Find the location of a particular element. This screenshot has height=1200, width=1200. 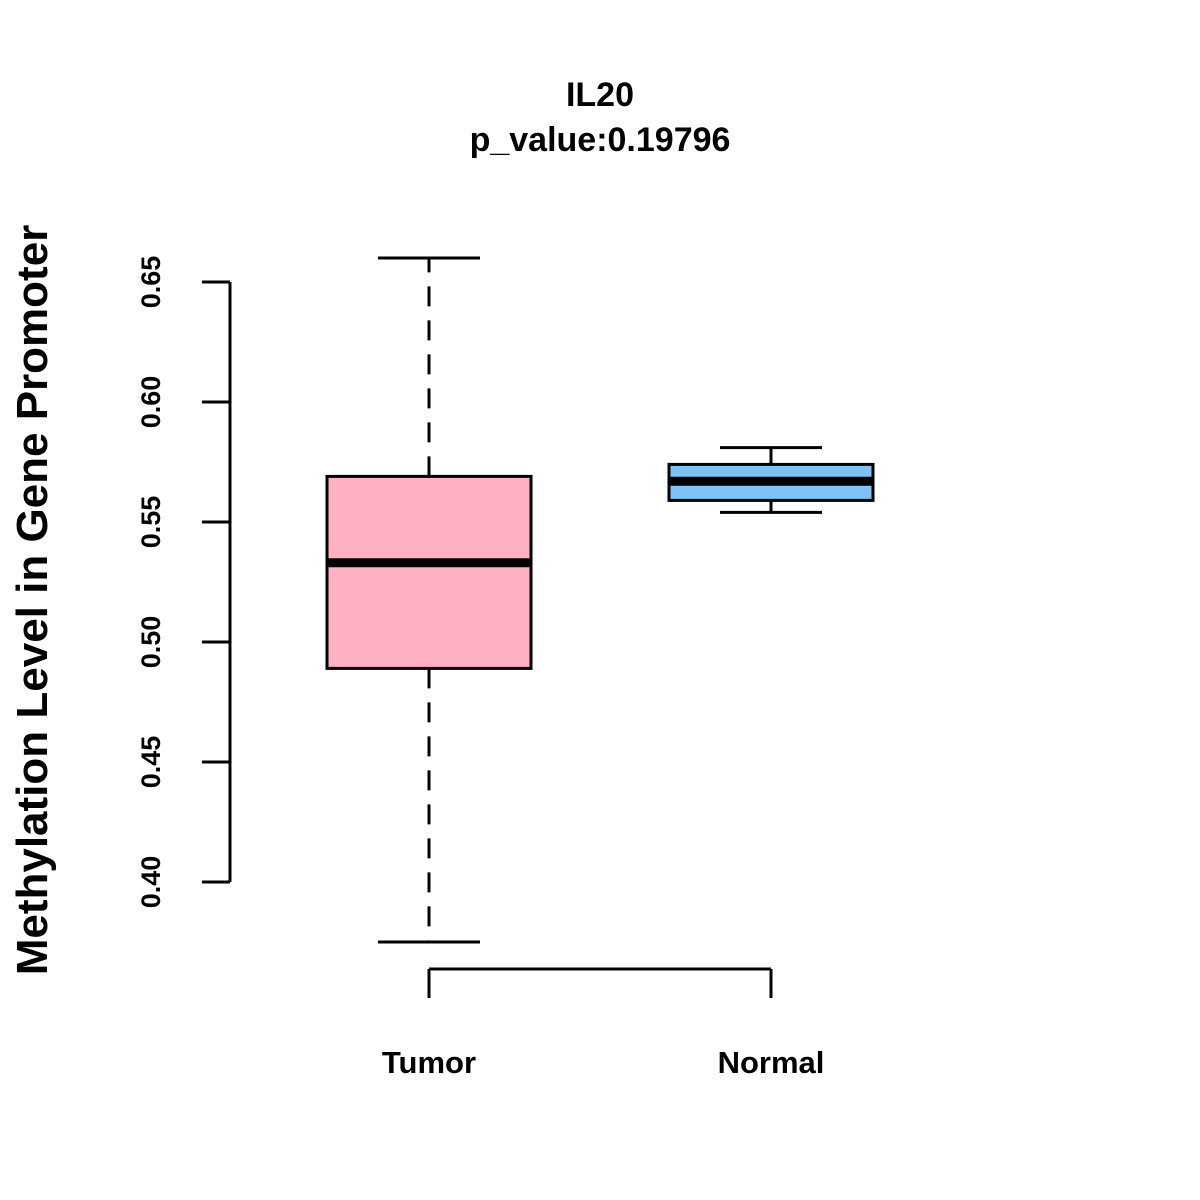

y-tick-label: 0.45 is located at coordinates (151, 762).